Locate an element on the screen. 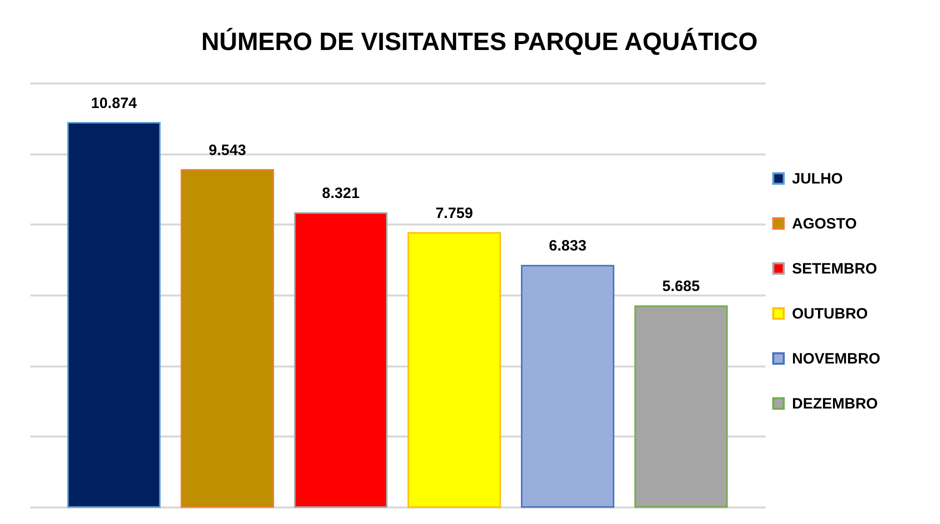  legend-label: SETEMBRO is located at coordinates (835, 269).